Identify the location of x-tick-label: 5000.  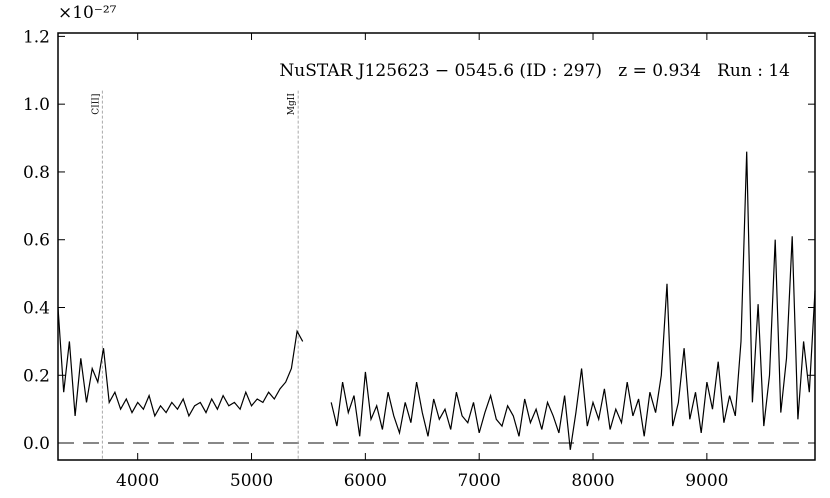
(251, 481).